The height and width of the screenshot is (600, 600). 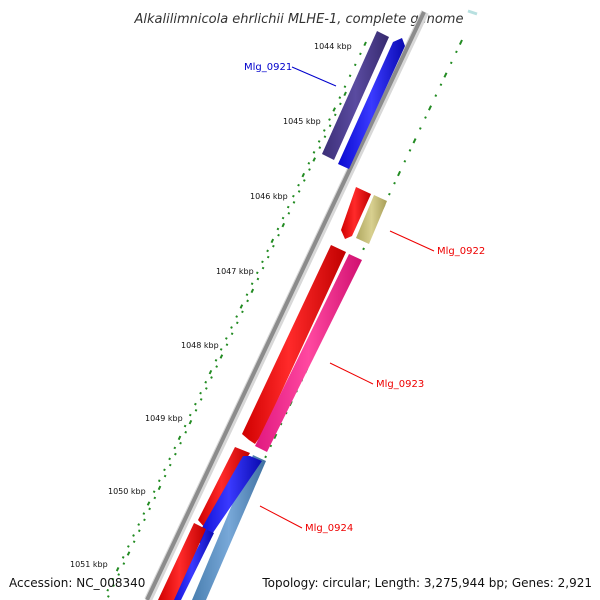 What do you see at coordinates (229, 500) in the screenshot?
I see `forward-cds-arrow` at bounding box center [229, 500].